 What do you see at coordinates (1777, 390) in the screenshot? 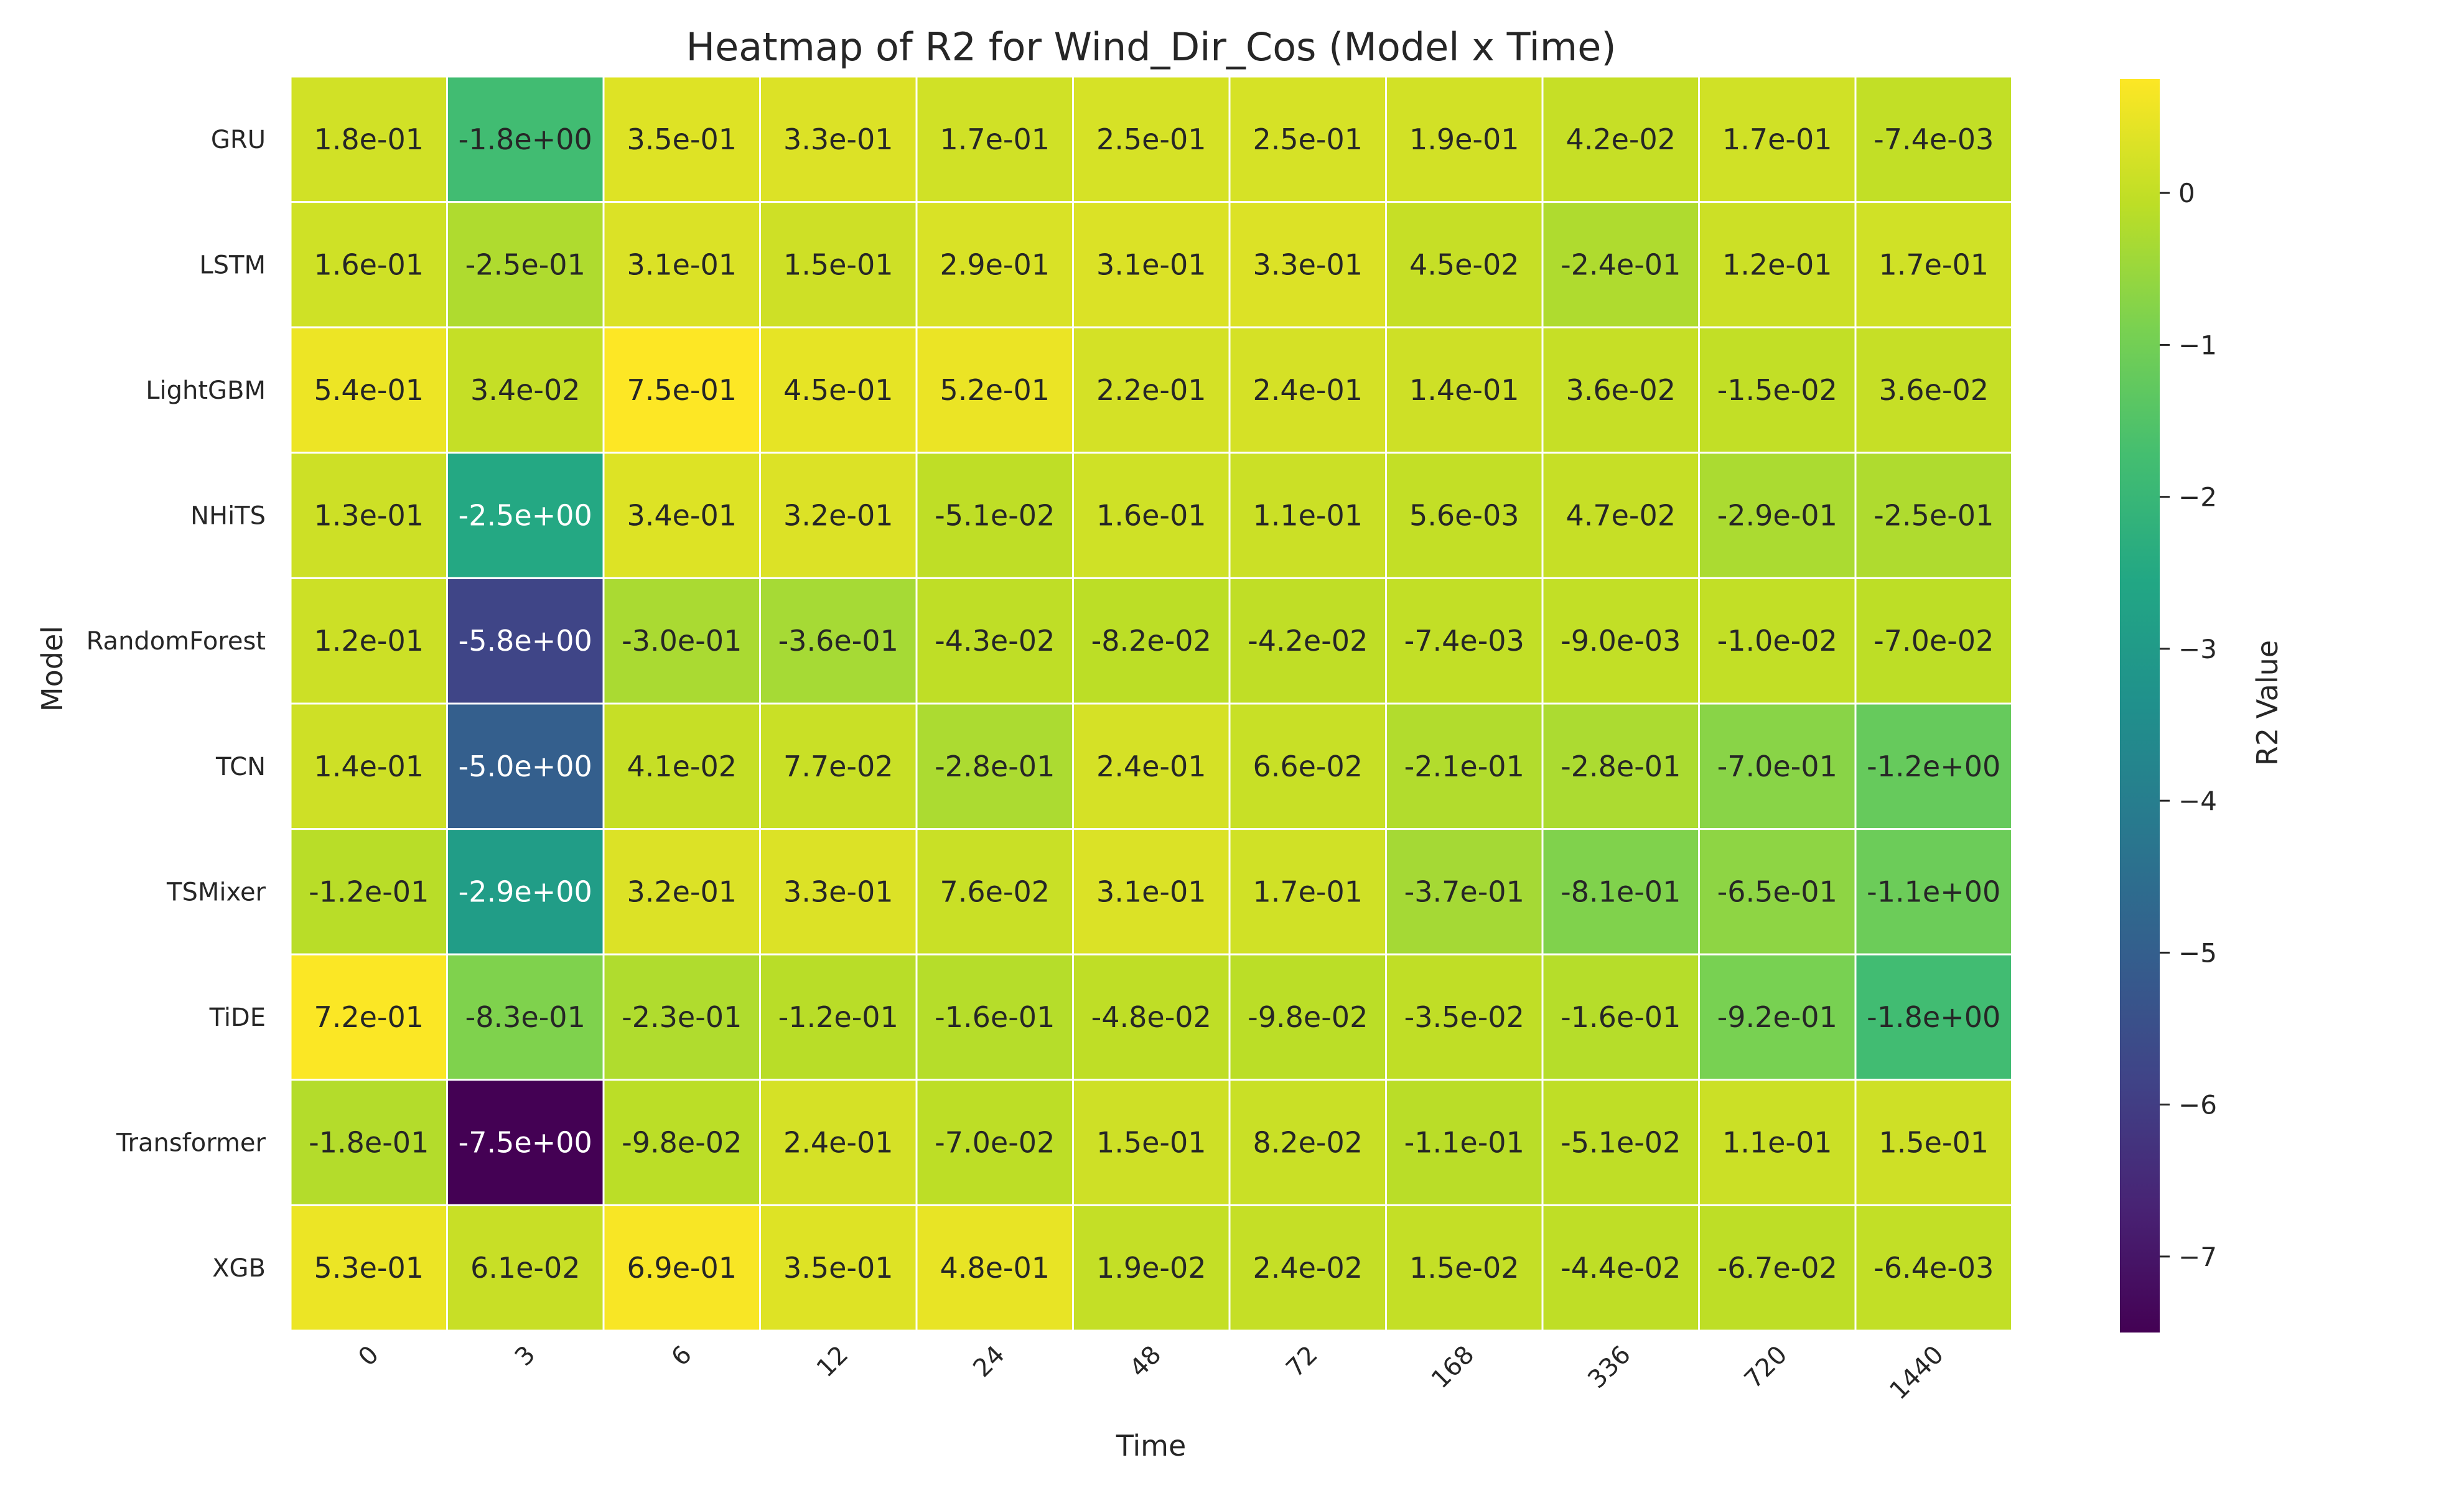
I see `cell-value-label: -1.5e-02` at bounding box center [1777, 390].